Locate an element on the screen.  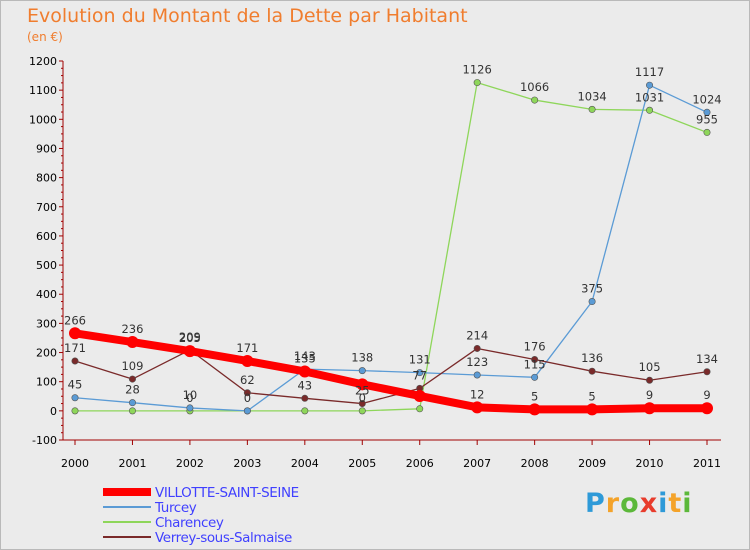
data-label: 1066 is located at coordinates (534, 87).